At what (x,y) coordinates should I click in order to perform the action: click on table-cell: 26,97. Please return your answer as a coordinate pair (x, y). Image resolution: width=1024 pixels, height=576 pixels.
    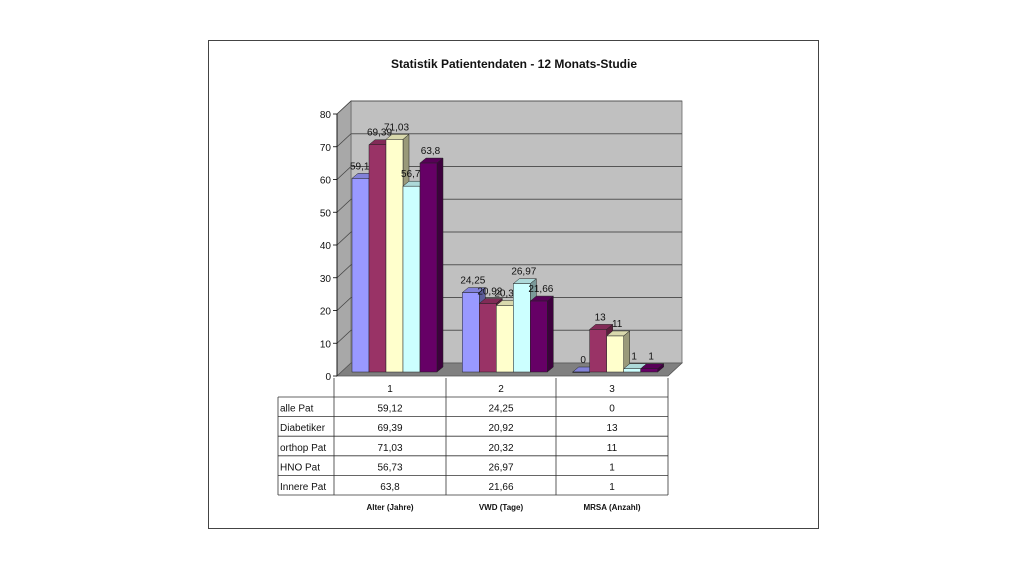
    Looking at the image, I should click on (500, 467).